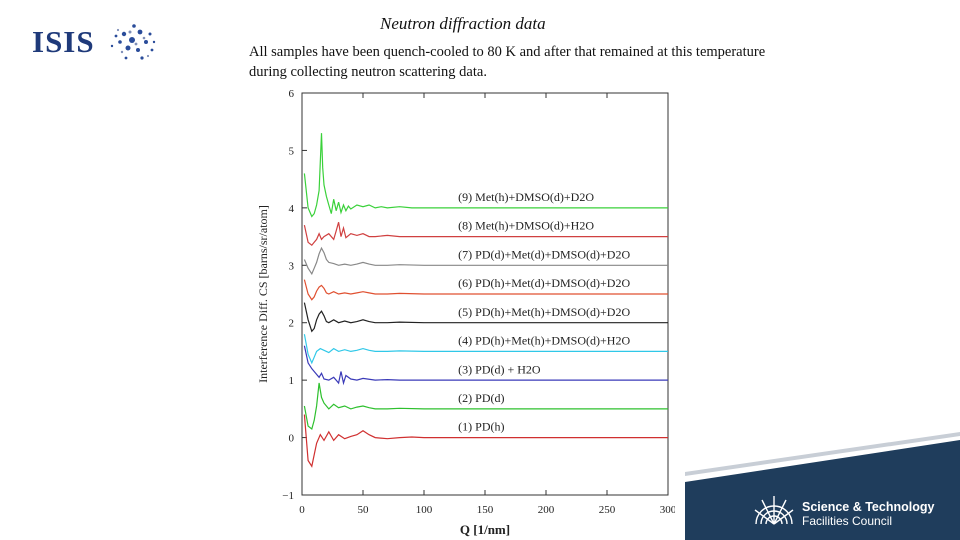  Describe the element at coordinates (133, 42) in the screenshot. I see `isis-globe-icon` at that location.